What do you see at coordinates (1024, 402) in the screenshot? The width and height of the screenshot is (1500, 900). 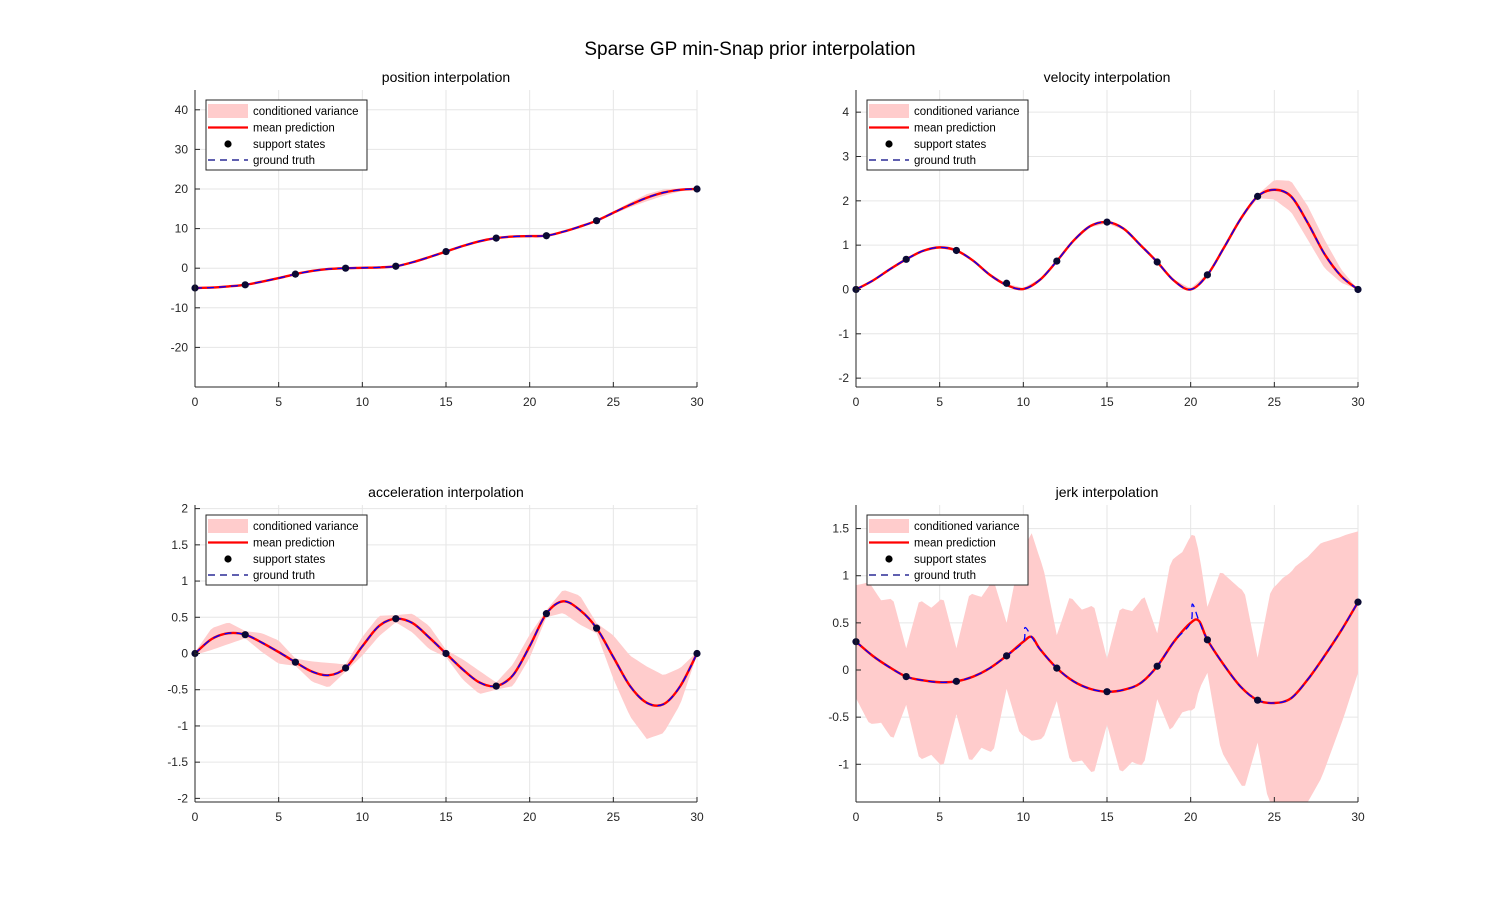 I see `velocity-x-tick-label: 10` at bounding box center [1024, 402].